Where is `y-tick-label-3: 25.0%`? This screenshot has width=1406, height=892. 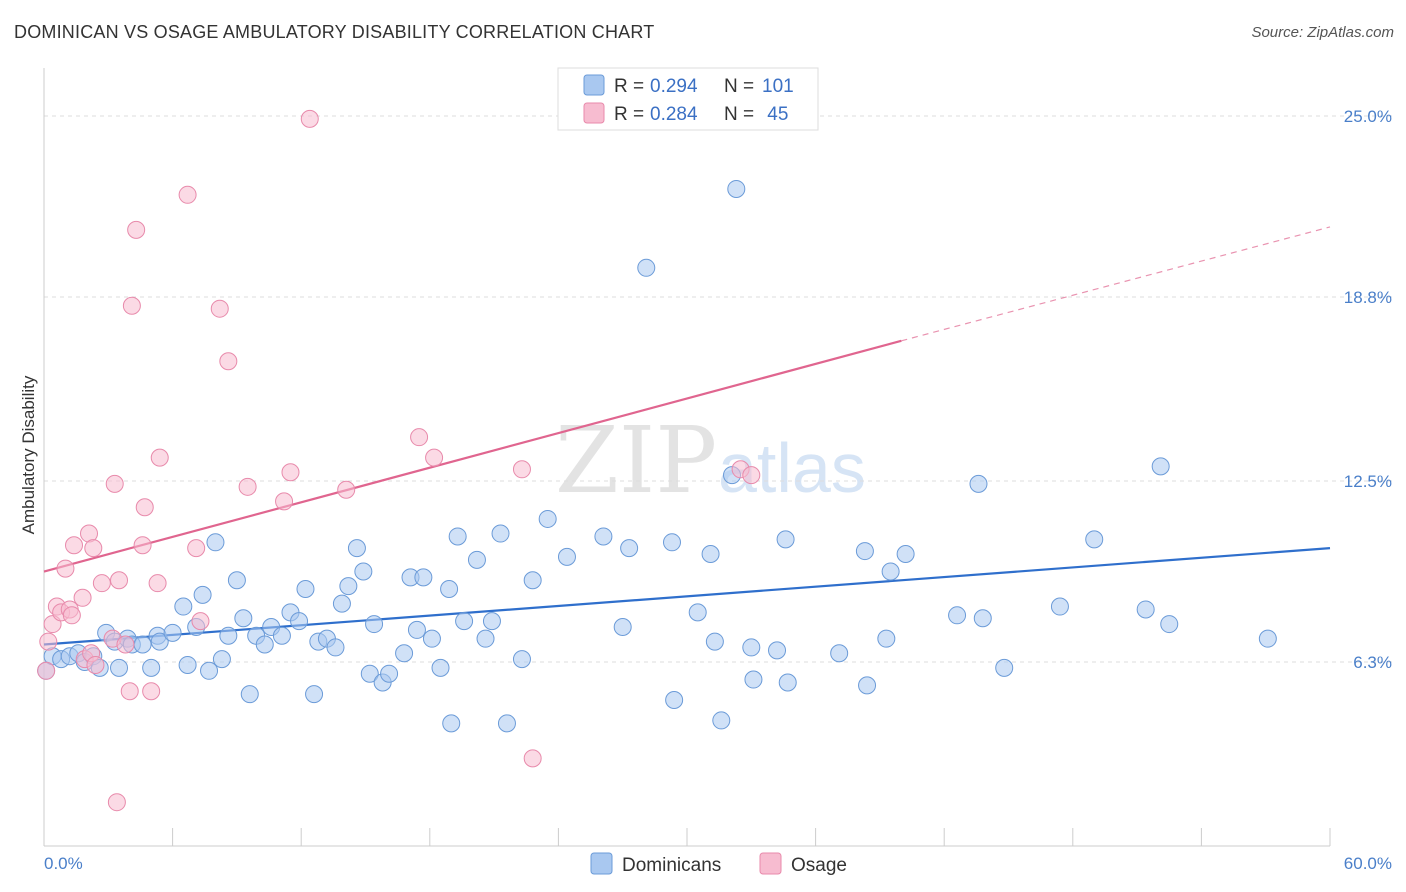
y-tick-label-3: 25.0% is located at coordinates (1368, 116).